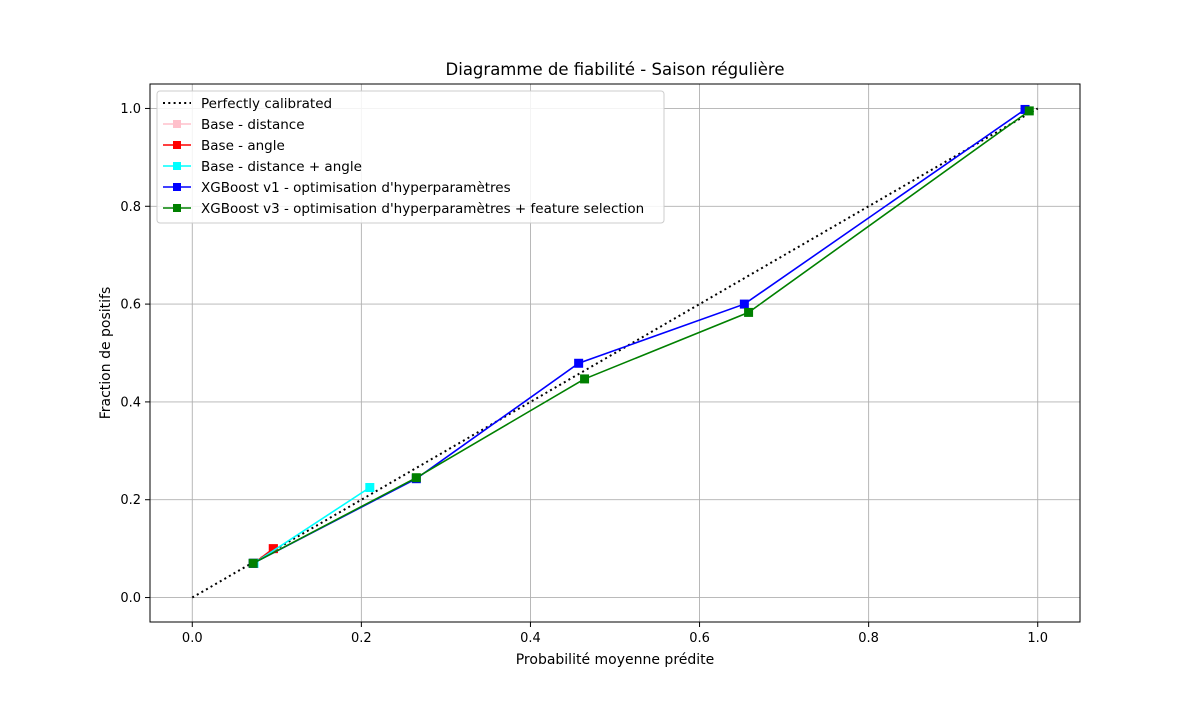 This screenshot has height=704, width=1200. I want to click on series-line, so click(312, 525).